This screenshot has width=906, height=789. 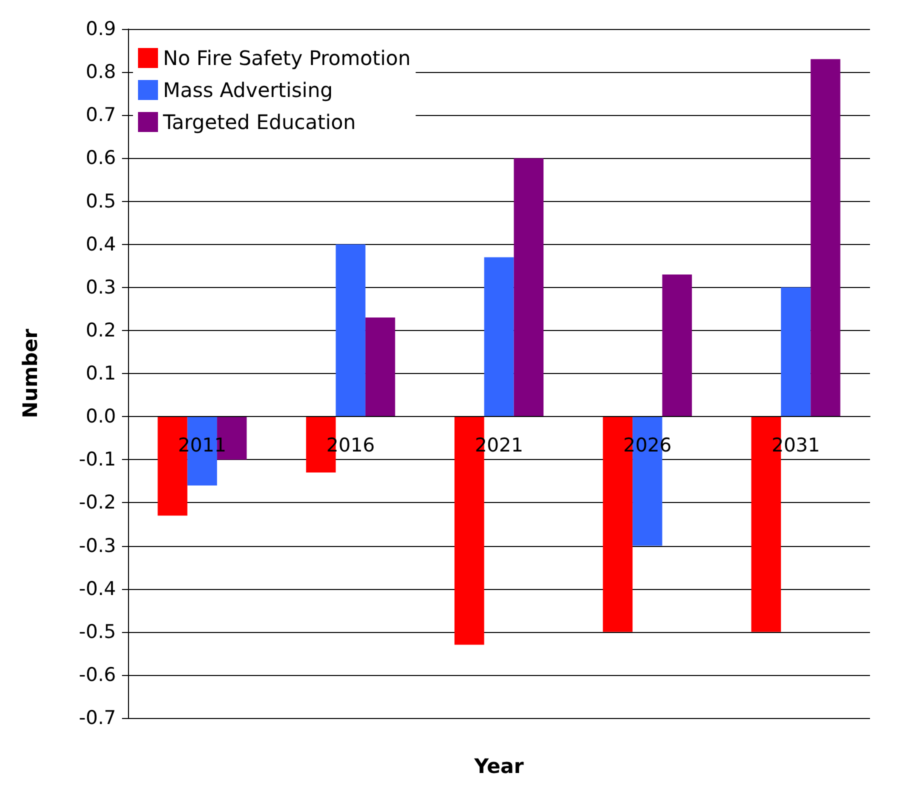 What do you see at coordinates (97, 459) in the screenshot?
I see `y-tick-label: -0.1` at bounding box center [97, 459].